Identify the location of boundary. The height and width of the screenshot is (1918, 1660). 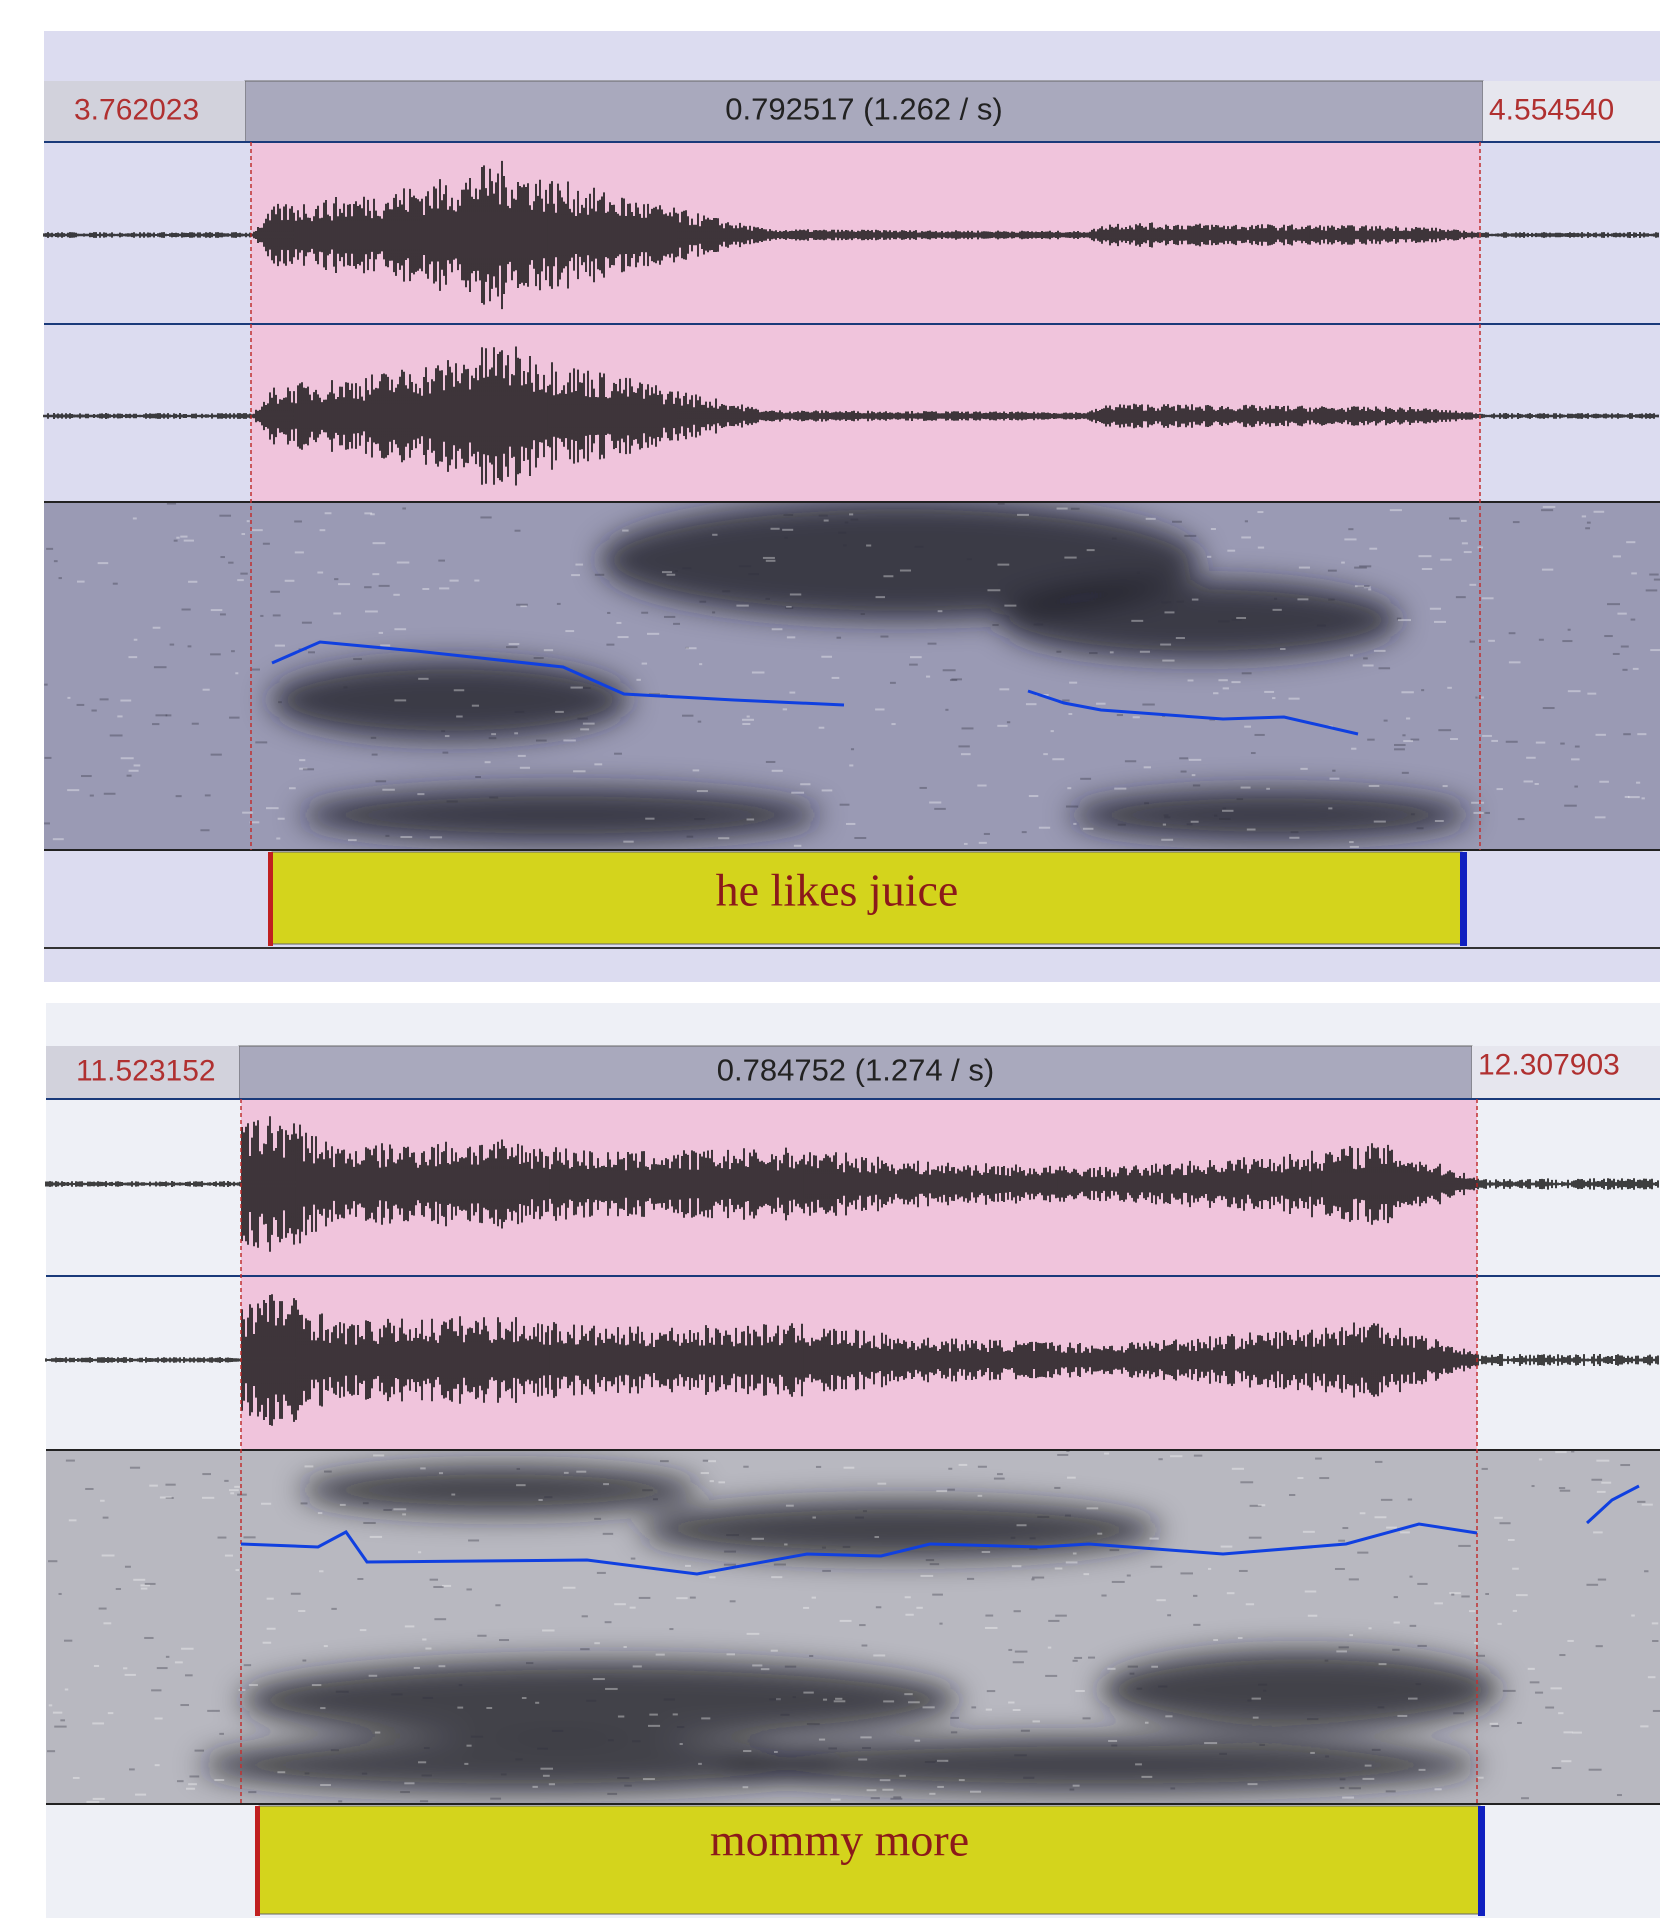
(270, 899).